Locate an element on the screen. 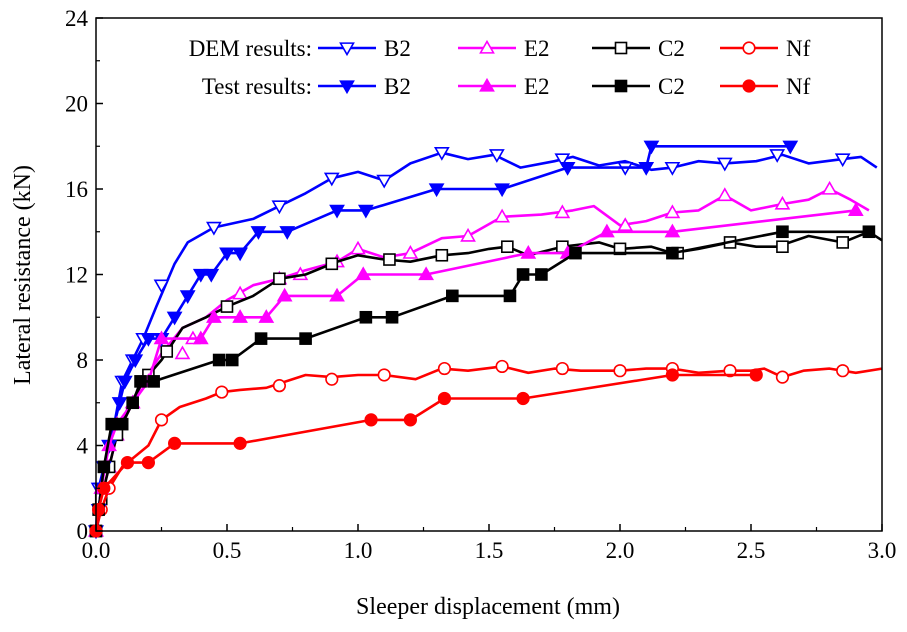  legend-entry-test-c2: C2 is located at coordinates (638, 86).